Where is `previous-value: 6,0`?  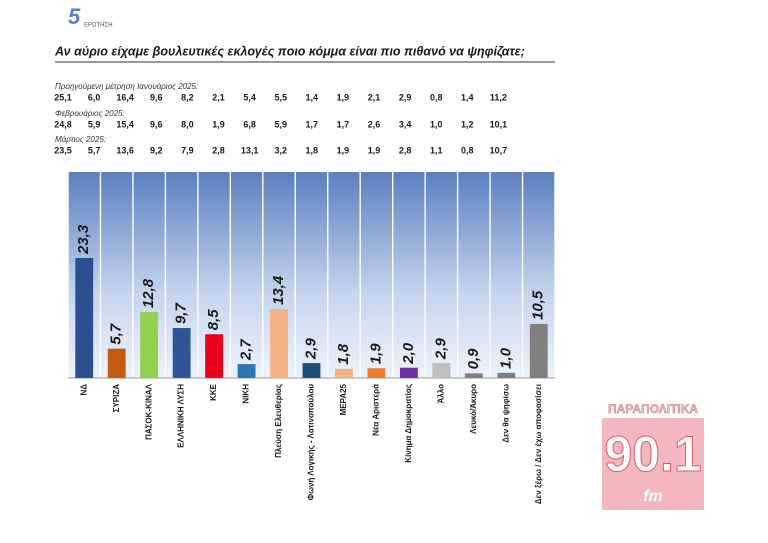 previous-value: 6,0 is located at coordinates (94, 97).